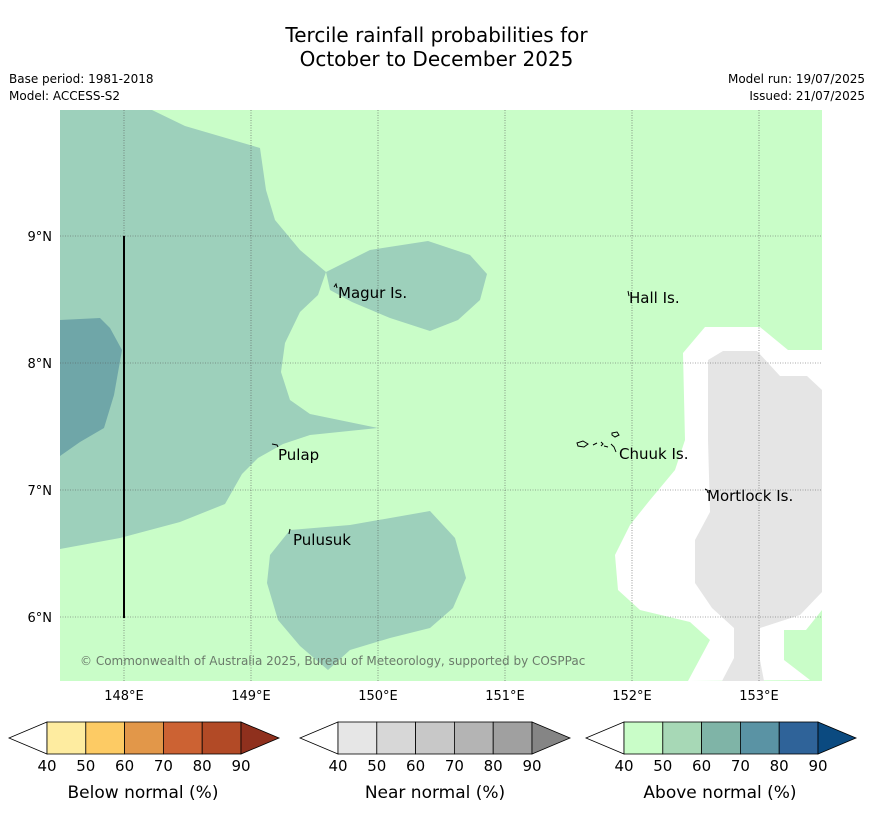  What do you see at coordinates (144, 762) in the screenshot?
I see `colorbar-below: 40 50 60 70 80 90 Below normal (%)` at bounding box center [144, 762].